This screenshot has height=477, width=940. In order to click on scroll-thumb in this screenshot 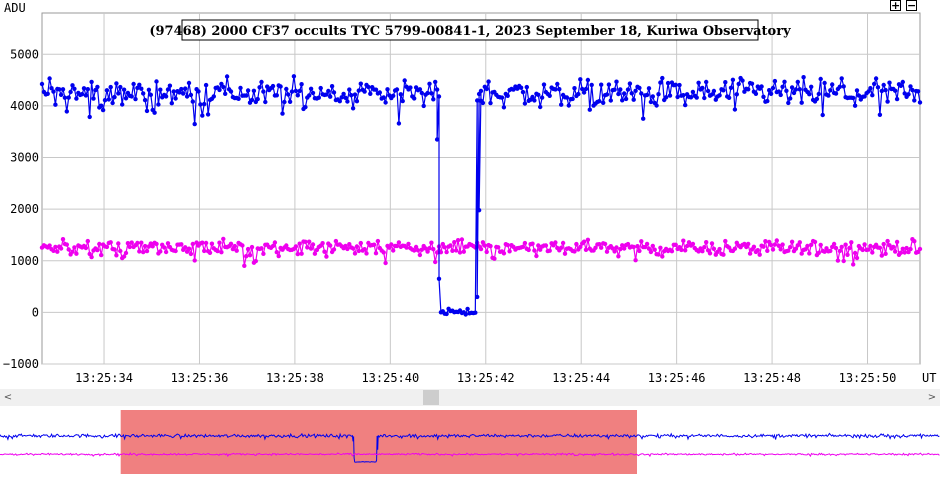, I will do `click(431, 397)`.